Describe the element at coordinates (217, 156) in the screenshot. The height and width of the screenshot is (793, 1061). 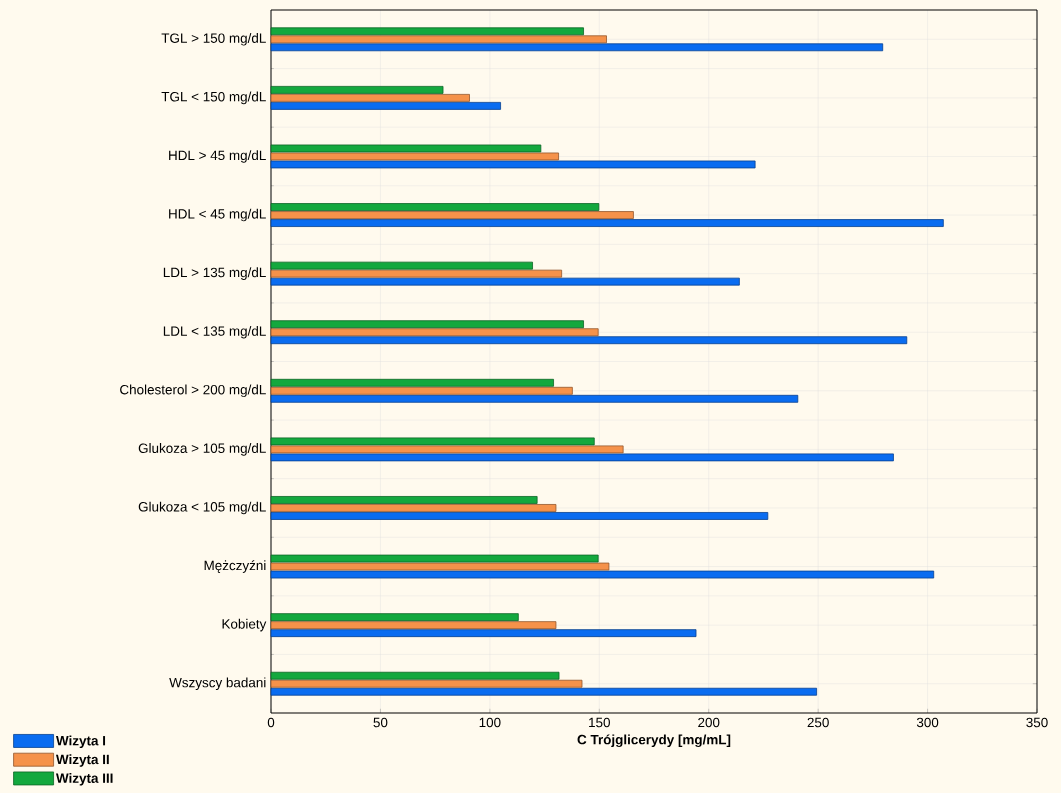
I see `y-tick-label: HDL > 45 mg/dL` at that location.